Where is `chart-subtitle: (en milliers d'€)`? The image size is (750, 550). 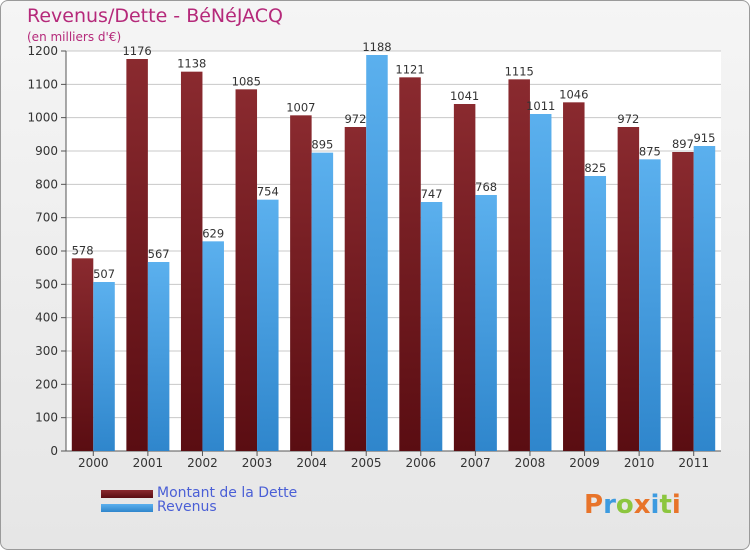
chart-subtitle: (en milliers d'€) is located at coordinates (74, 37).